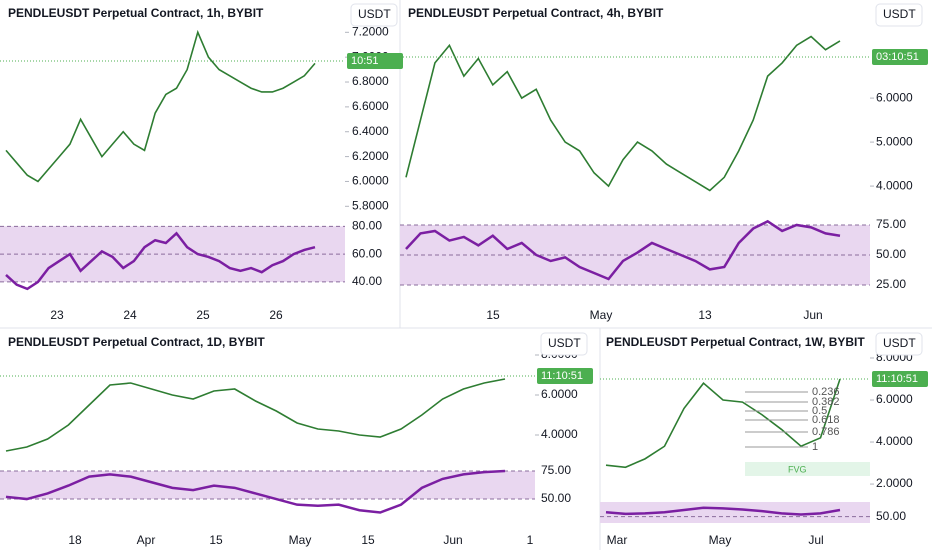 This screenshot has height=550, width=932. What do you see at coordinates (797, 469) in the screenshot?
I see `zone-label: FVG` at bounding box center [797, 469].